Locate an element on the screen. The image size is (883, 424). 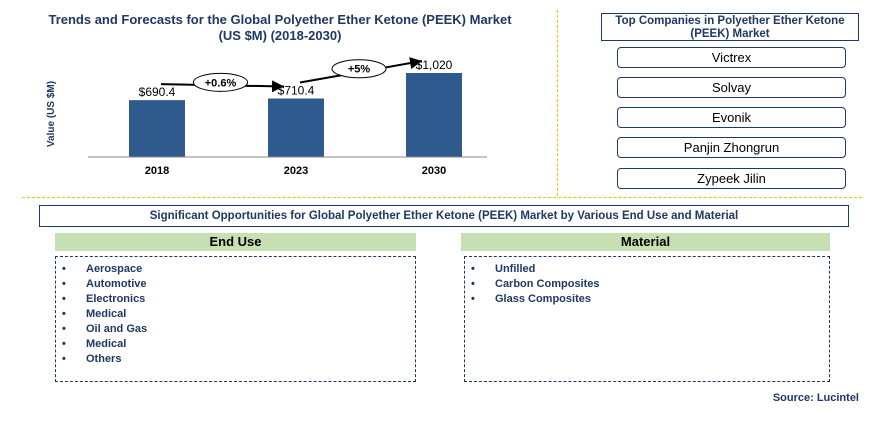
company-item: Zypeek Jilin is located at coordinates (731, 178).